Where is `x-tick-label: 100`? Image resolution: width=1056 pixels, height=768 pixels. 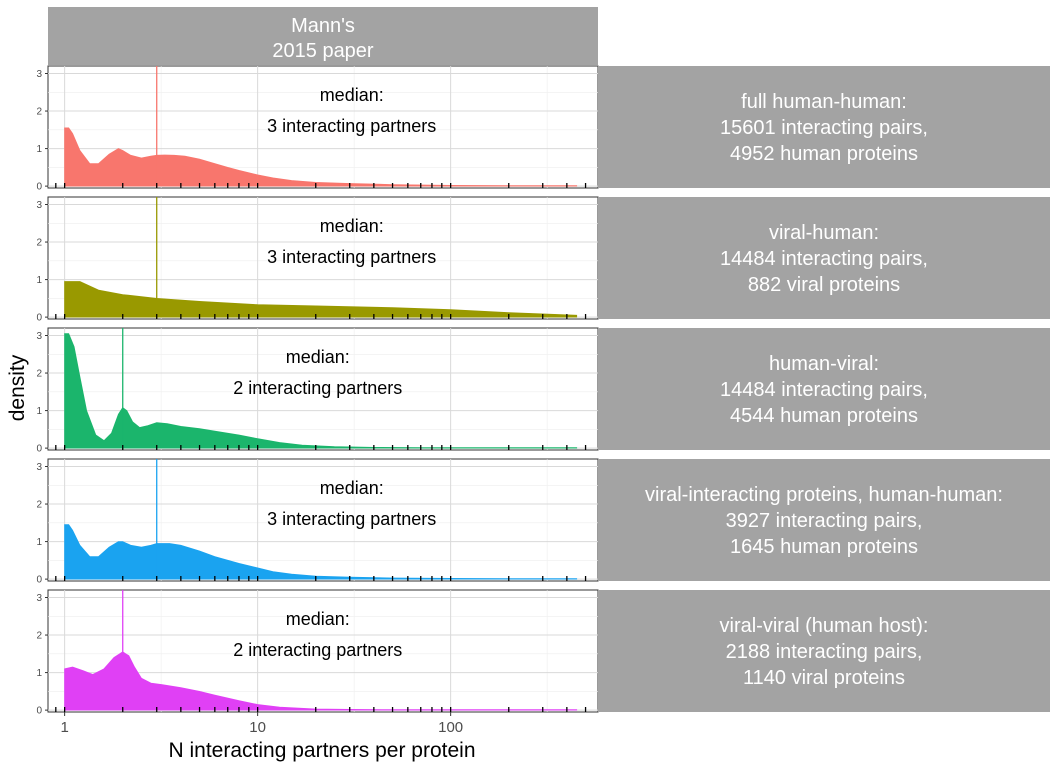
x-tick-label: 100 is located at coordinates (450, 727).